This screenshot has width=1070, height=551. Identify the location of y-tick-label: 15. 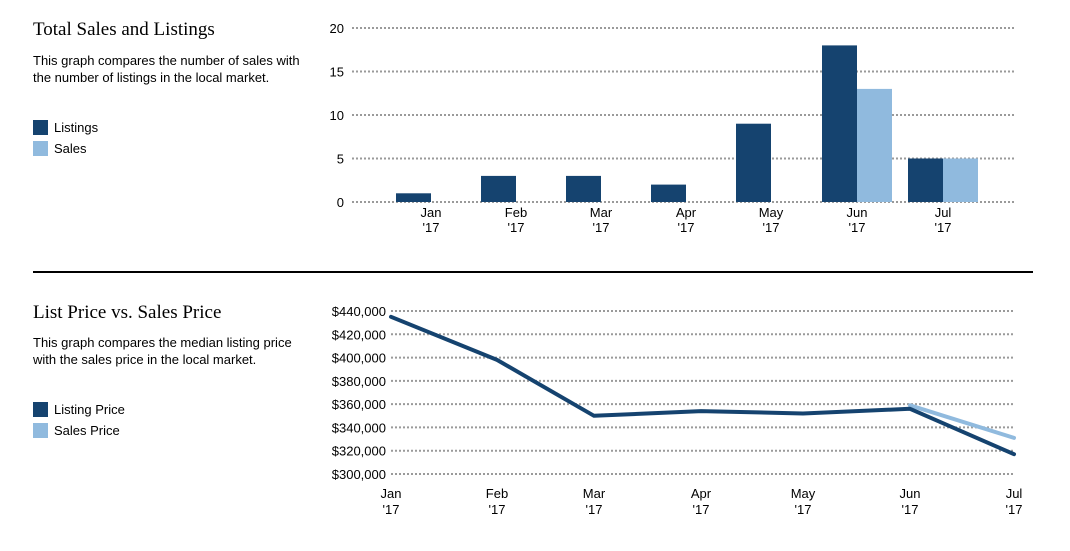
(337, 72).